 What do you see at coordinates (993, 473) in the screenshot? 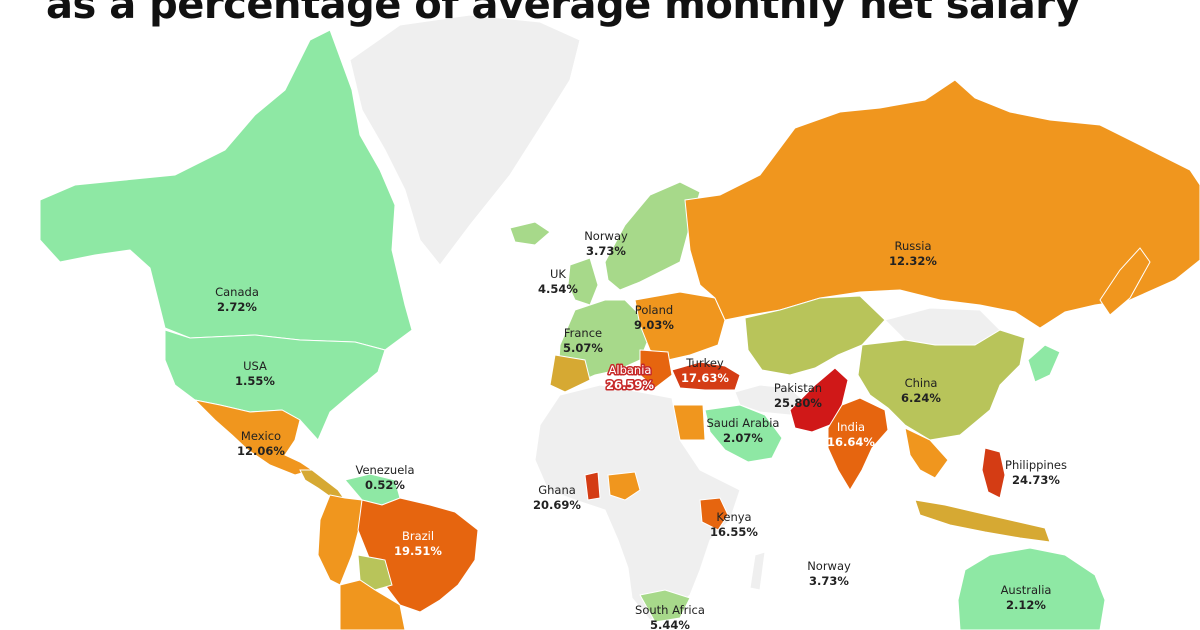
I see `philippines-shape` at bounding box center [993, 473].